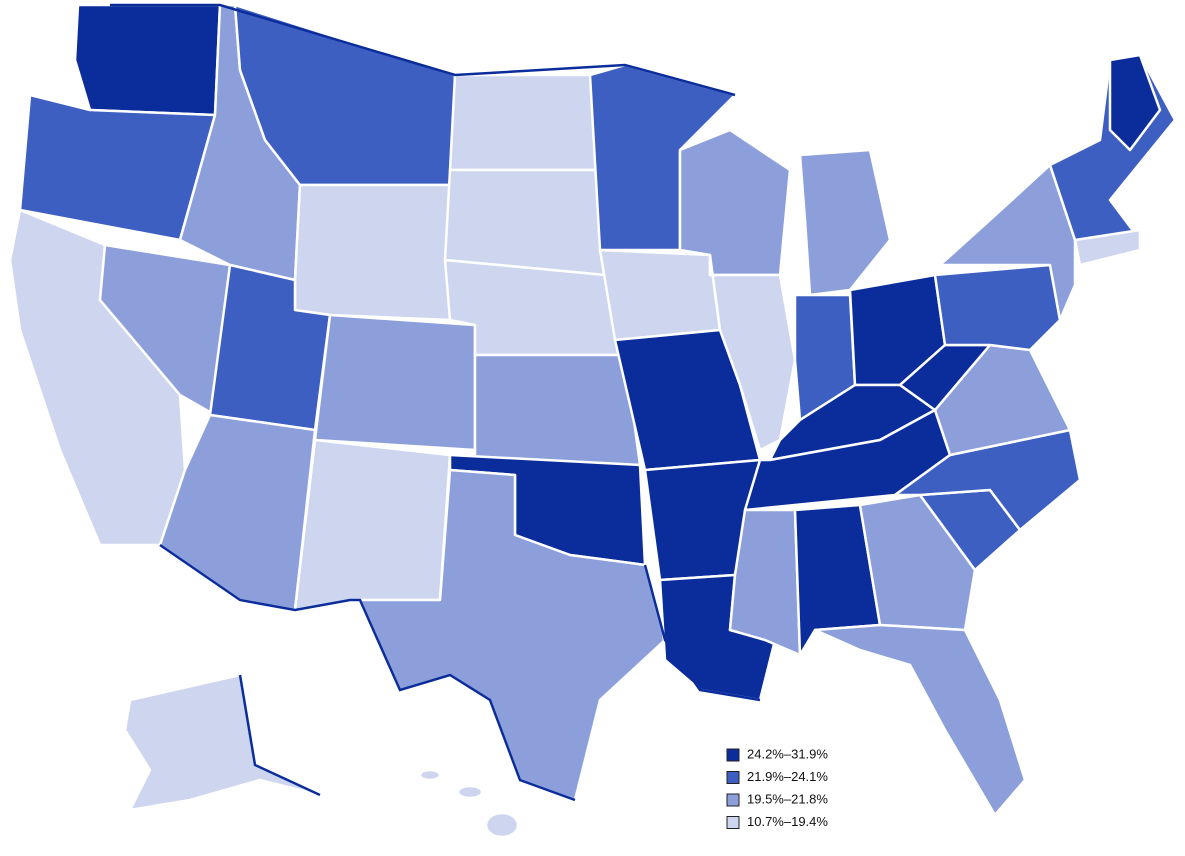 This screenshot has height=856, width=1185. What do you see at coordinates (787, 753) in the screenshot?
I see `legend-label: 24.2%–31.9%` at bounding box center [787, 753].